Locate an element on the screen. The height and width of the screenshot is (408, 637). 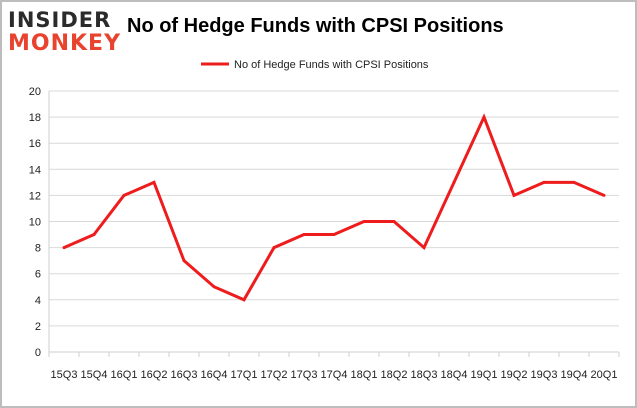
y-tick-label: 10 is located at coordinates (35, 223).